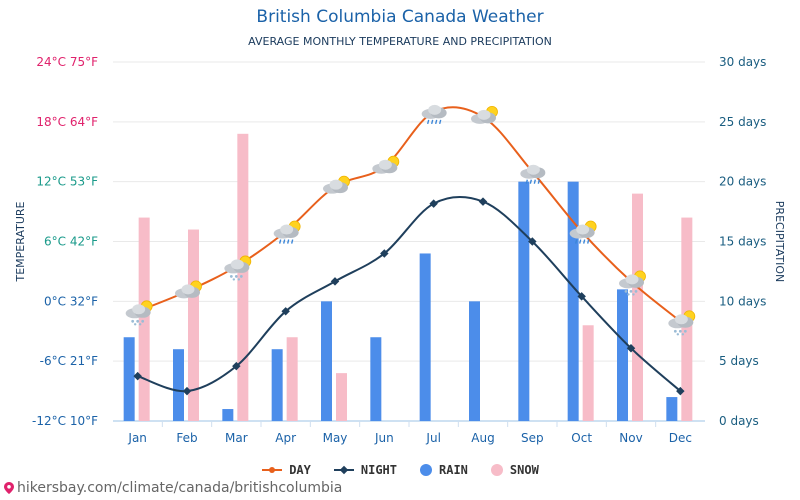 Image resolution: width=800 pixels, height=500 pixels. Describe the element at coordinates (742, 122) in the screenshot. I see `y-tick-label-right: 25 days` at that location.